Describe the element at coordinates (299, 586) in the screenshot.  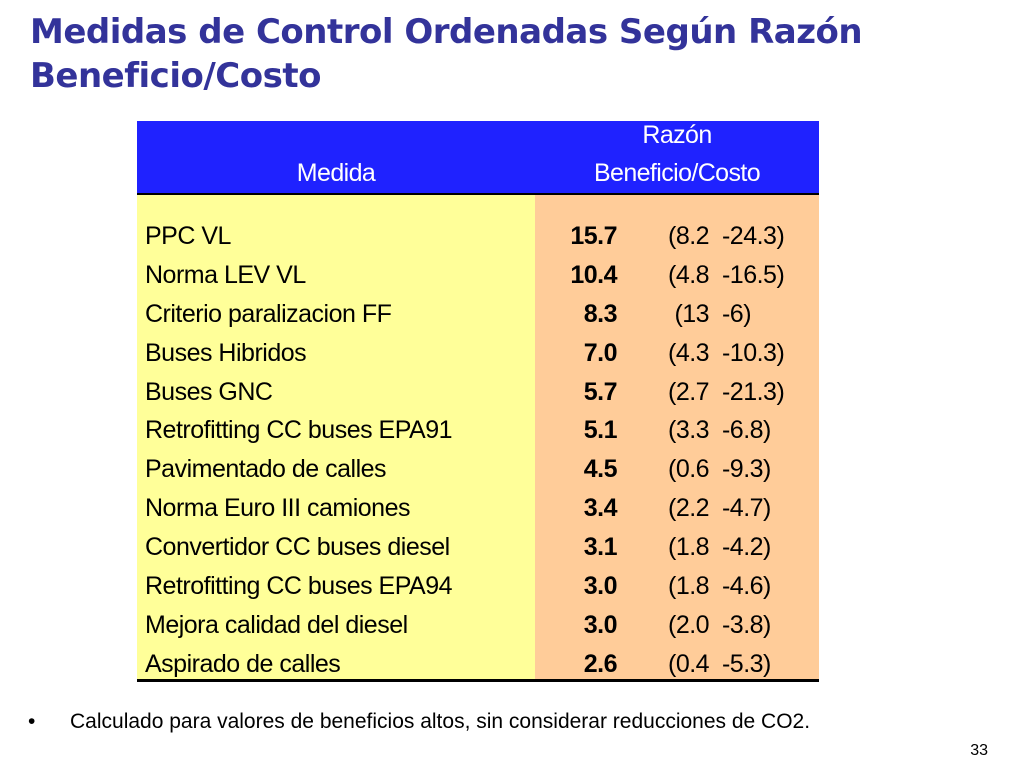
I see `cell-medida: Retrofitting CC buses EPA94` at that location.